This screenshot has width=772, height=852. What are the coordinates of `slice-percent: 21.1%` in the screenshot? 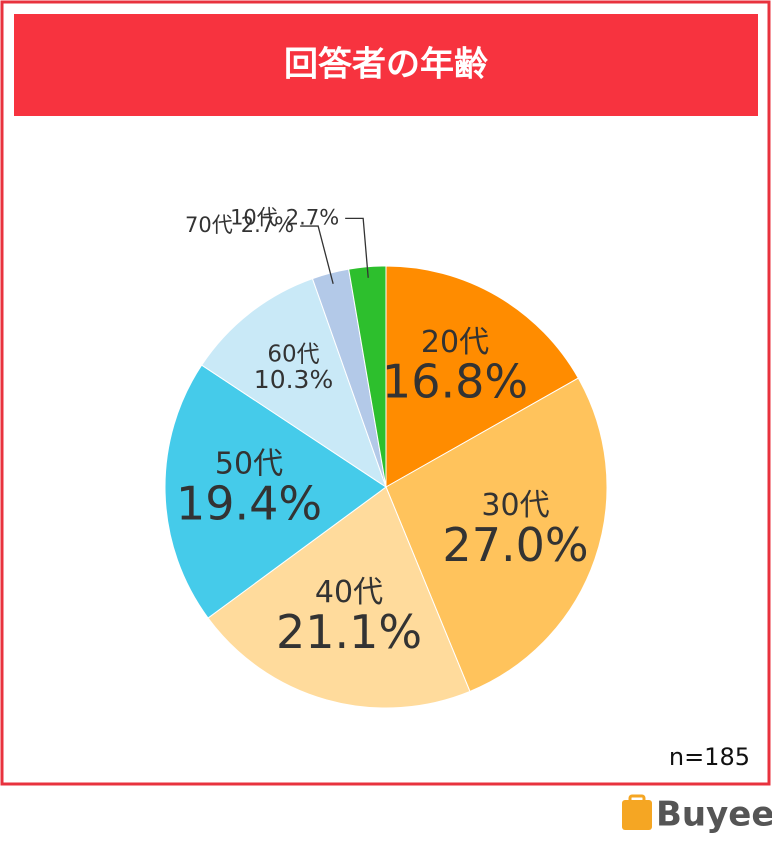 It's located at (349, 632).